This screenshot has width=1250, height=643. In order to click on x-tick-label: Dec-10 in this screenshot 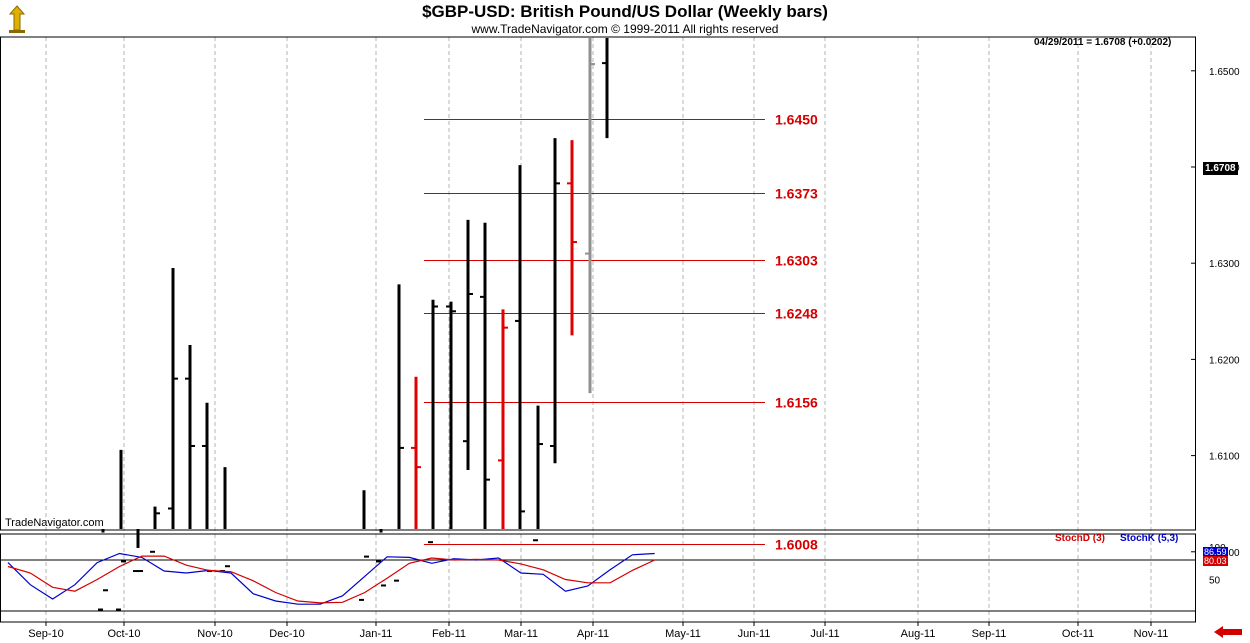, I will do `click(286, 634)`.